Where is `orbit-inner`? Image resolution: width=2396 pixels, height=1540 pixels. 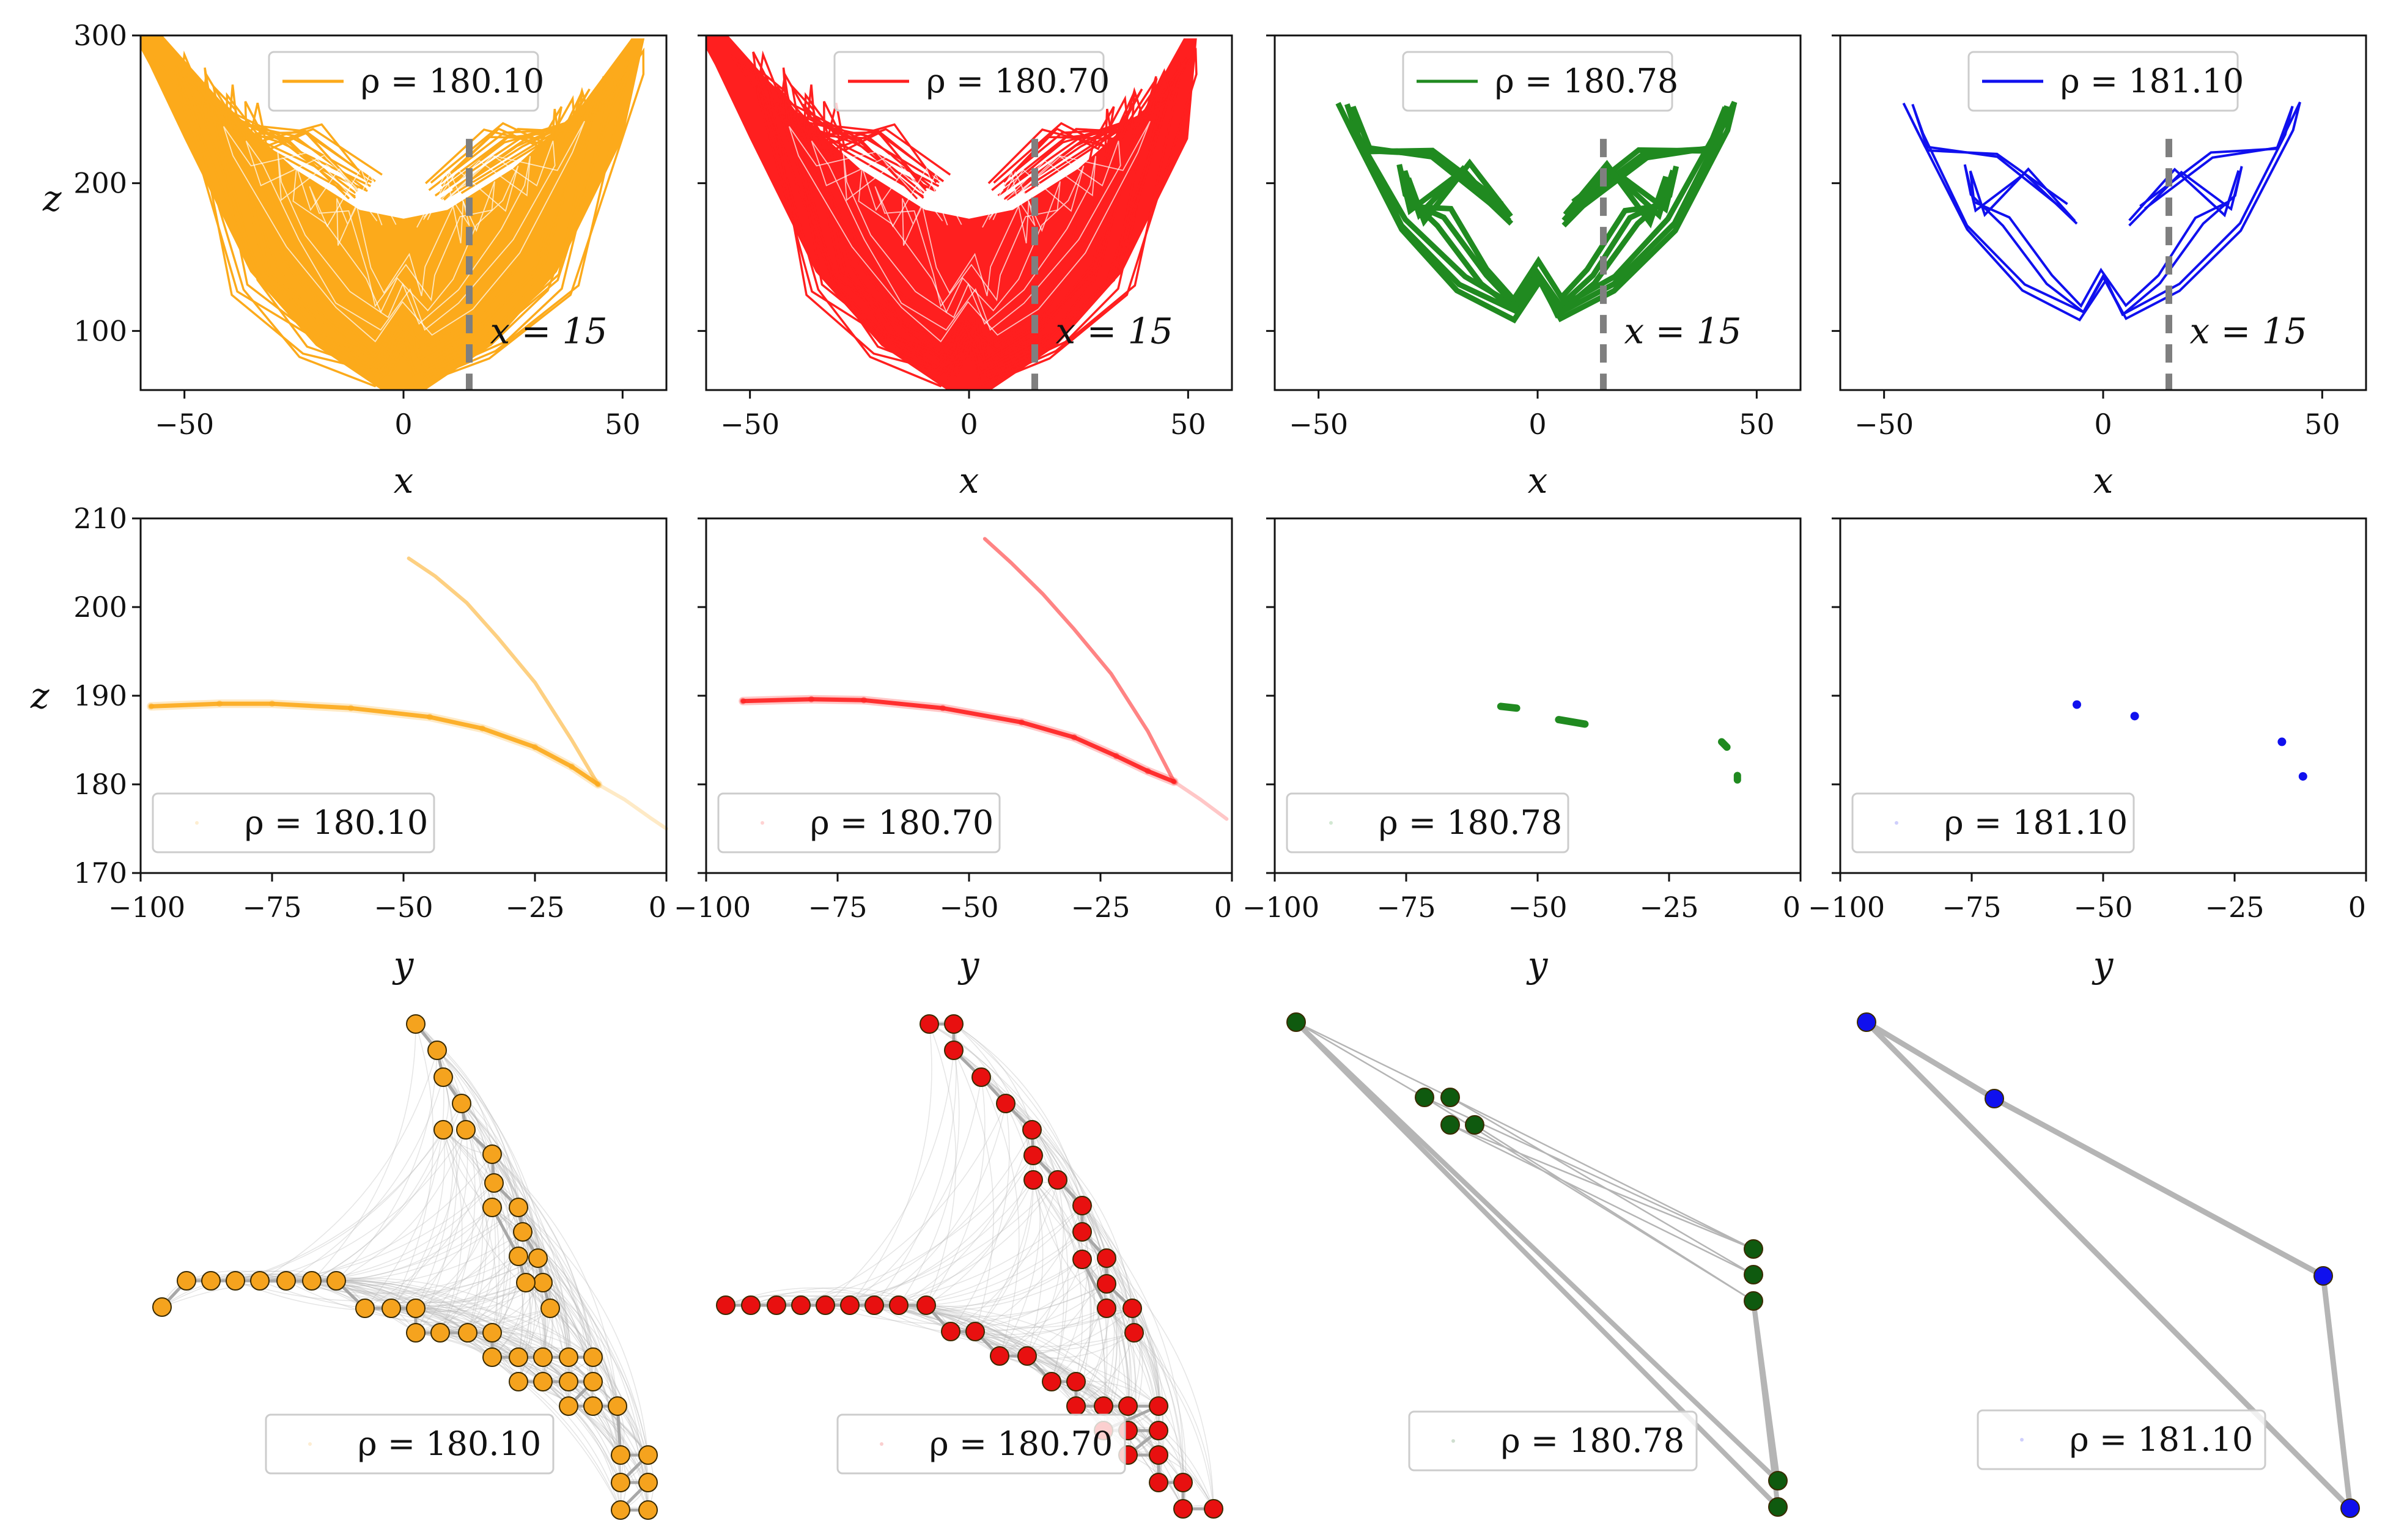
orbit-inner is located at coordinates (2103, 240).